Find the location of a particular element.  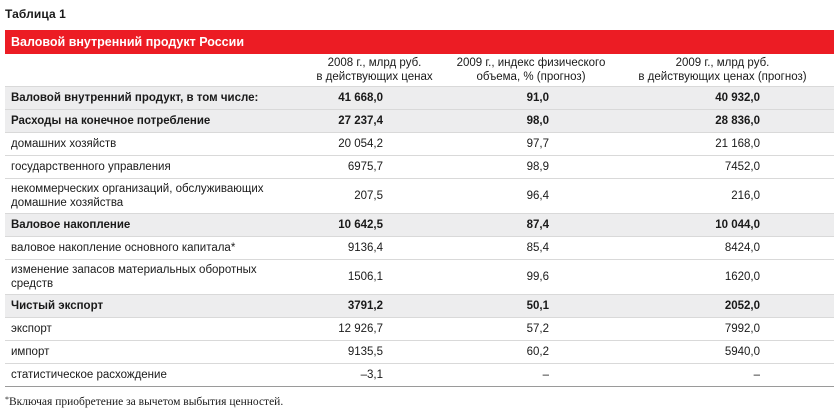

header-col-2009-line1: 2009 г., млрд руб. is located at coordinates (722, 63).